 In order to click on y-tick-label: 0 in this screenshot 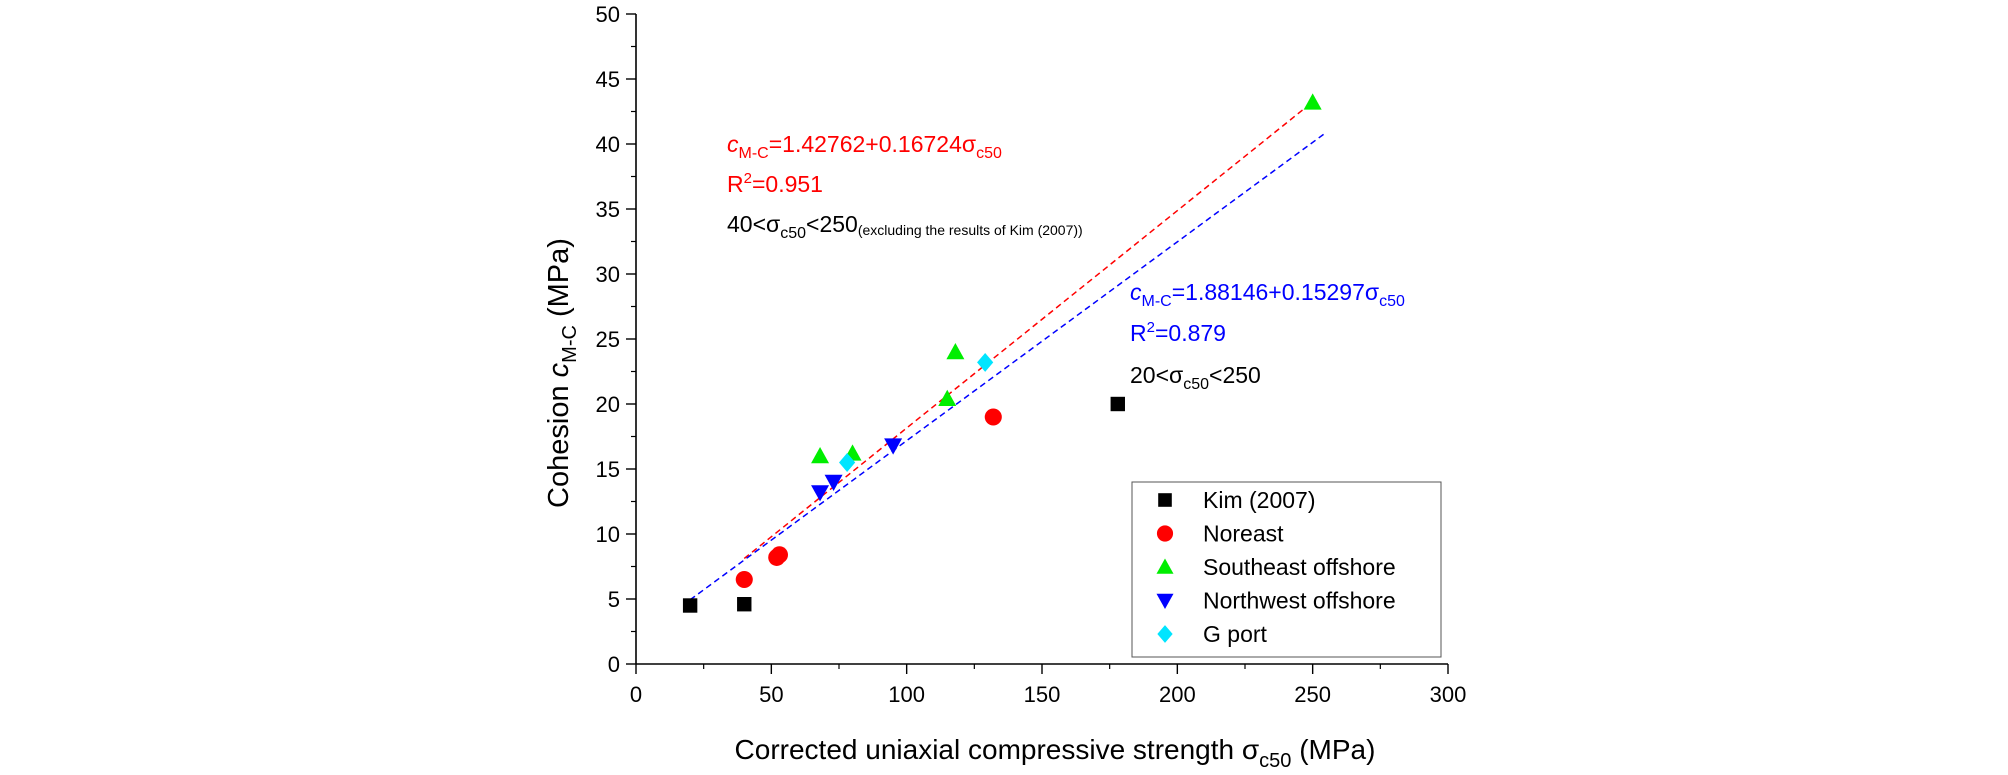, I will do `click(614, 664)`.